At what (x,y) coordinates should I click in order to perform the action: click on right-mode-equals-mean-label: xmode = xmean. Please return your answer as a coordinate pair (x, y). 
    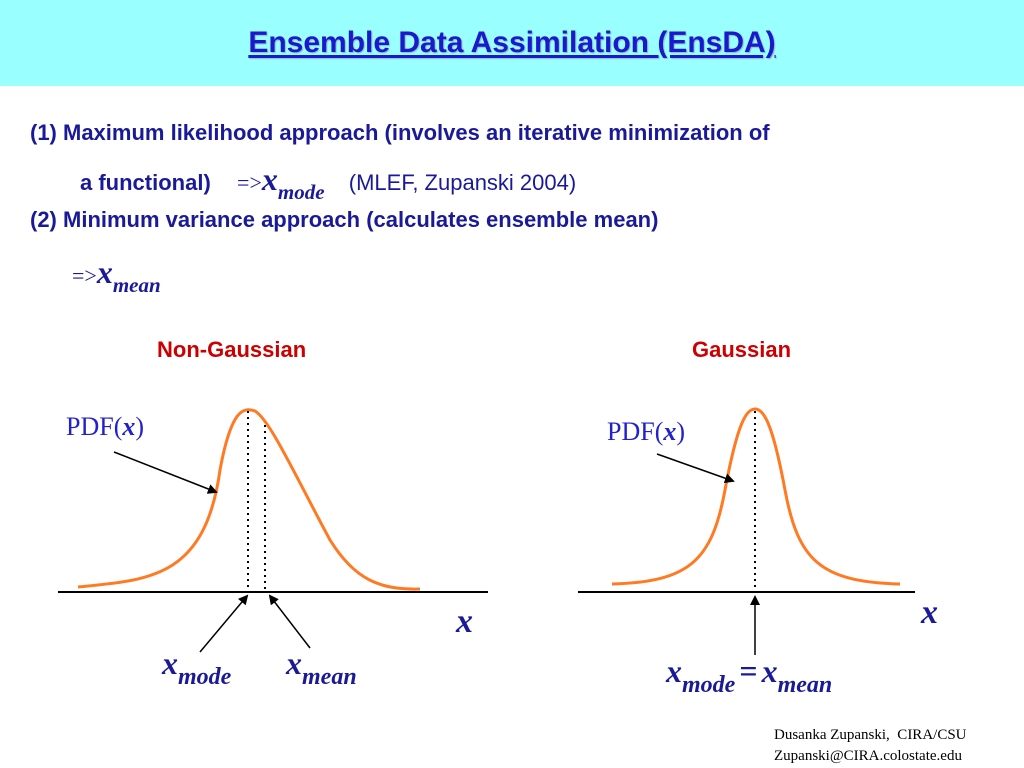
    Looking at the image, I should click on (749, 675).